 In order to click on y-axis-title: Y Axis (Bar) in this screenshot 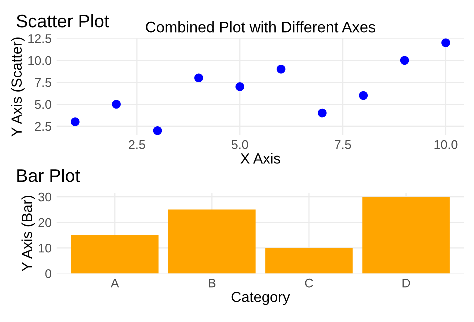, I will do `click(29, 234)`.